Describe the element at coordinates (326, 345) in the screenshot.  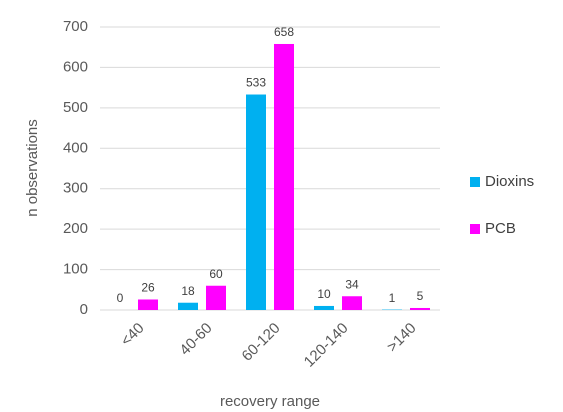
I see `x-tick-label: 120-140` at that location.